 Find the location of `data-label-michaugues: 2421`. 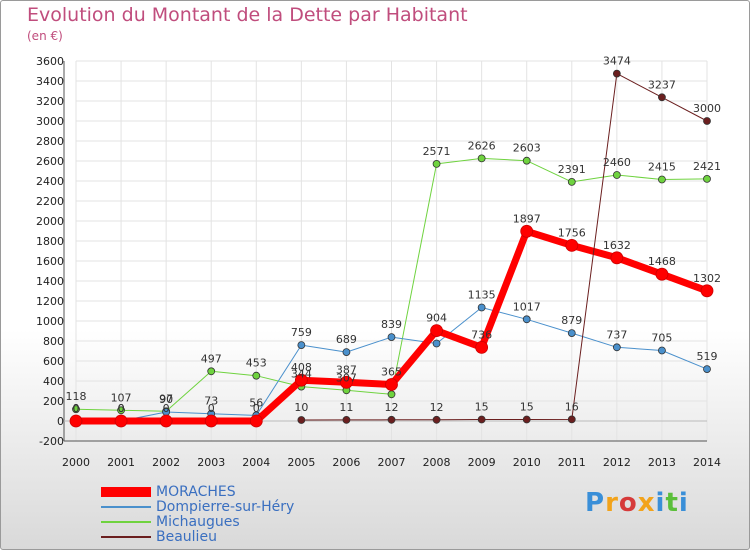

data-label-michaugues: 2421 is located at coordinates (707, 166).